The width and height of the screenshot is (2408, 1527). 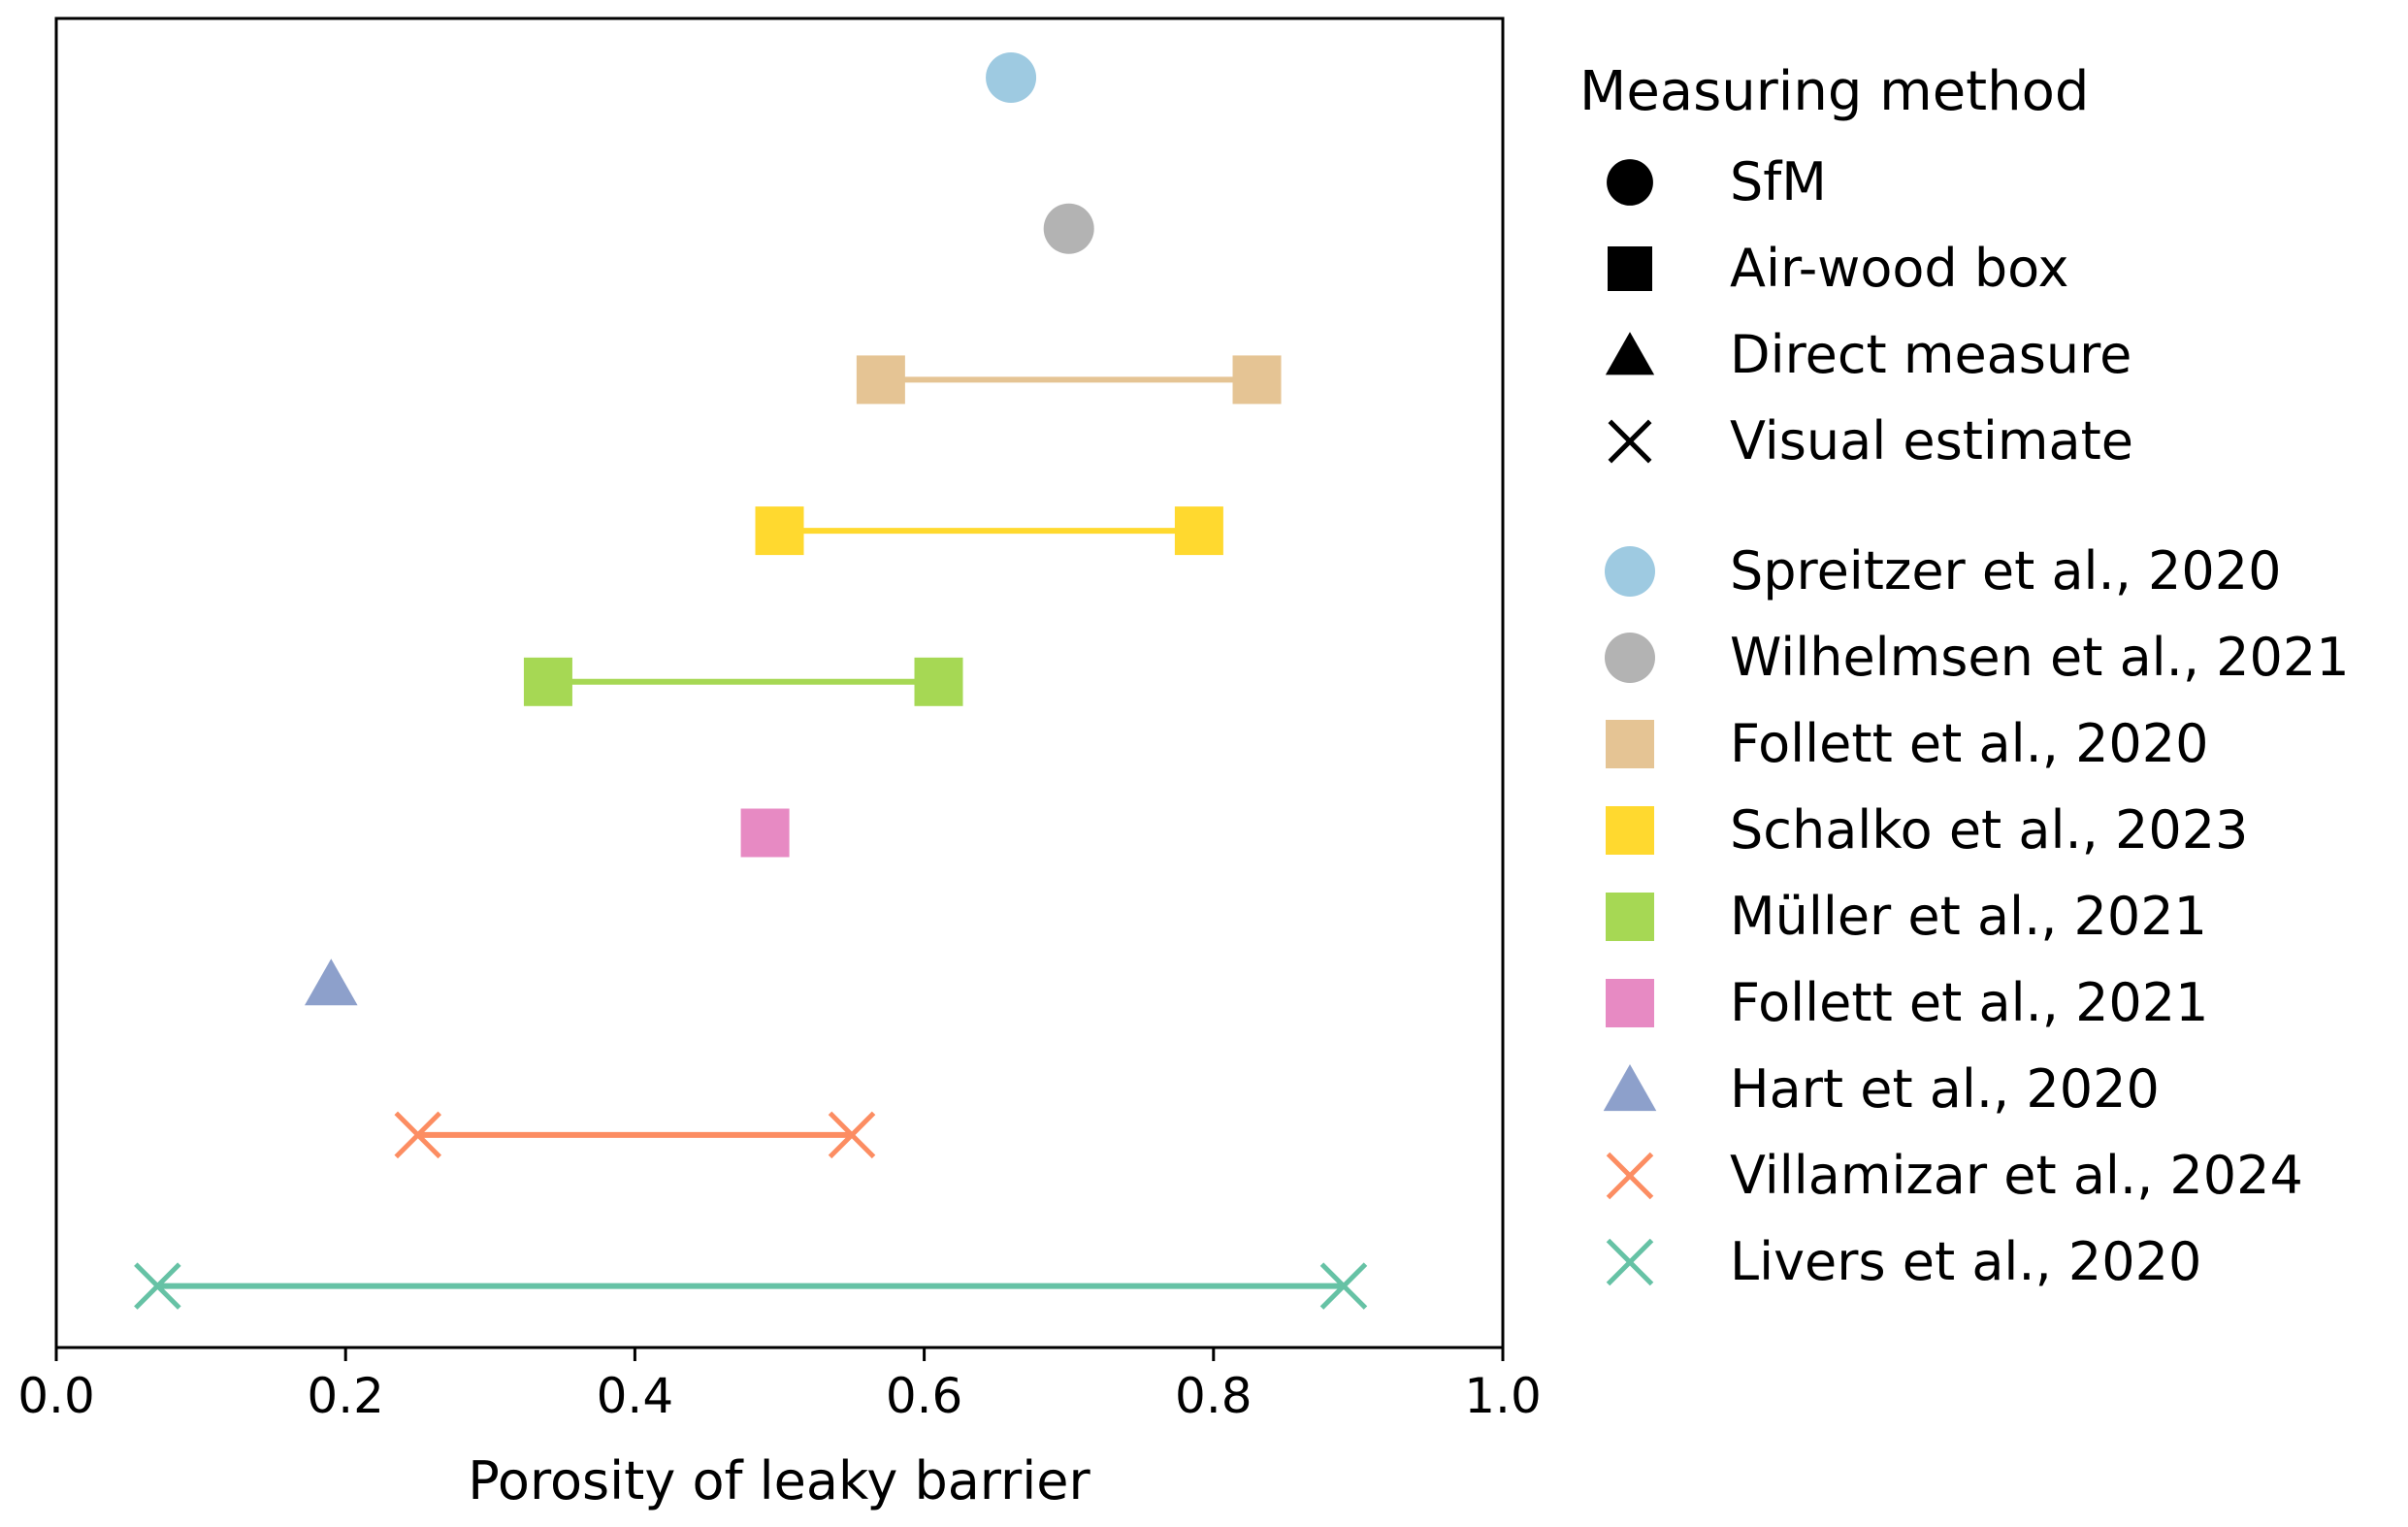 I want to click on legend-method-marker-4-stroke-b, so click(x=1630, y=441).